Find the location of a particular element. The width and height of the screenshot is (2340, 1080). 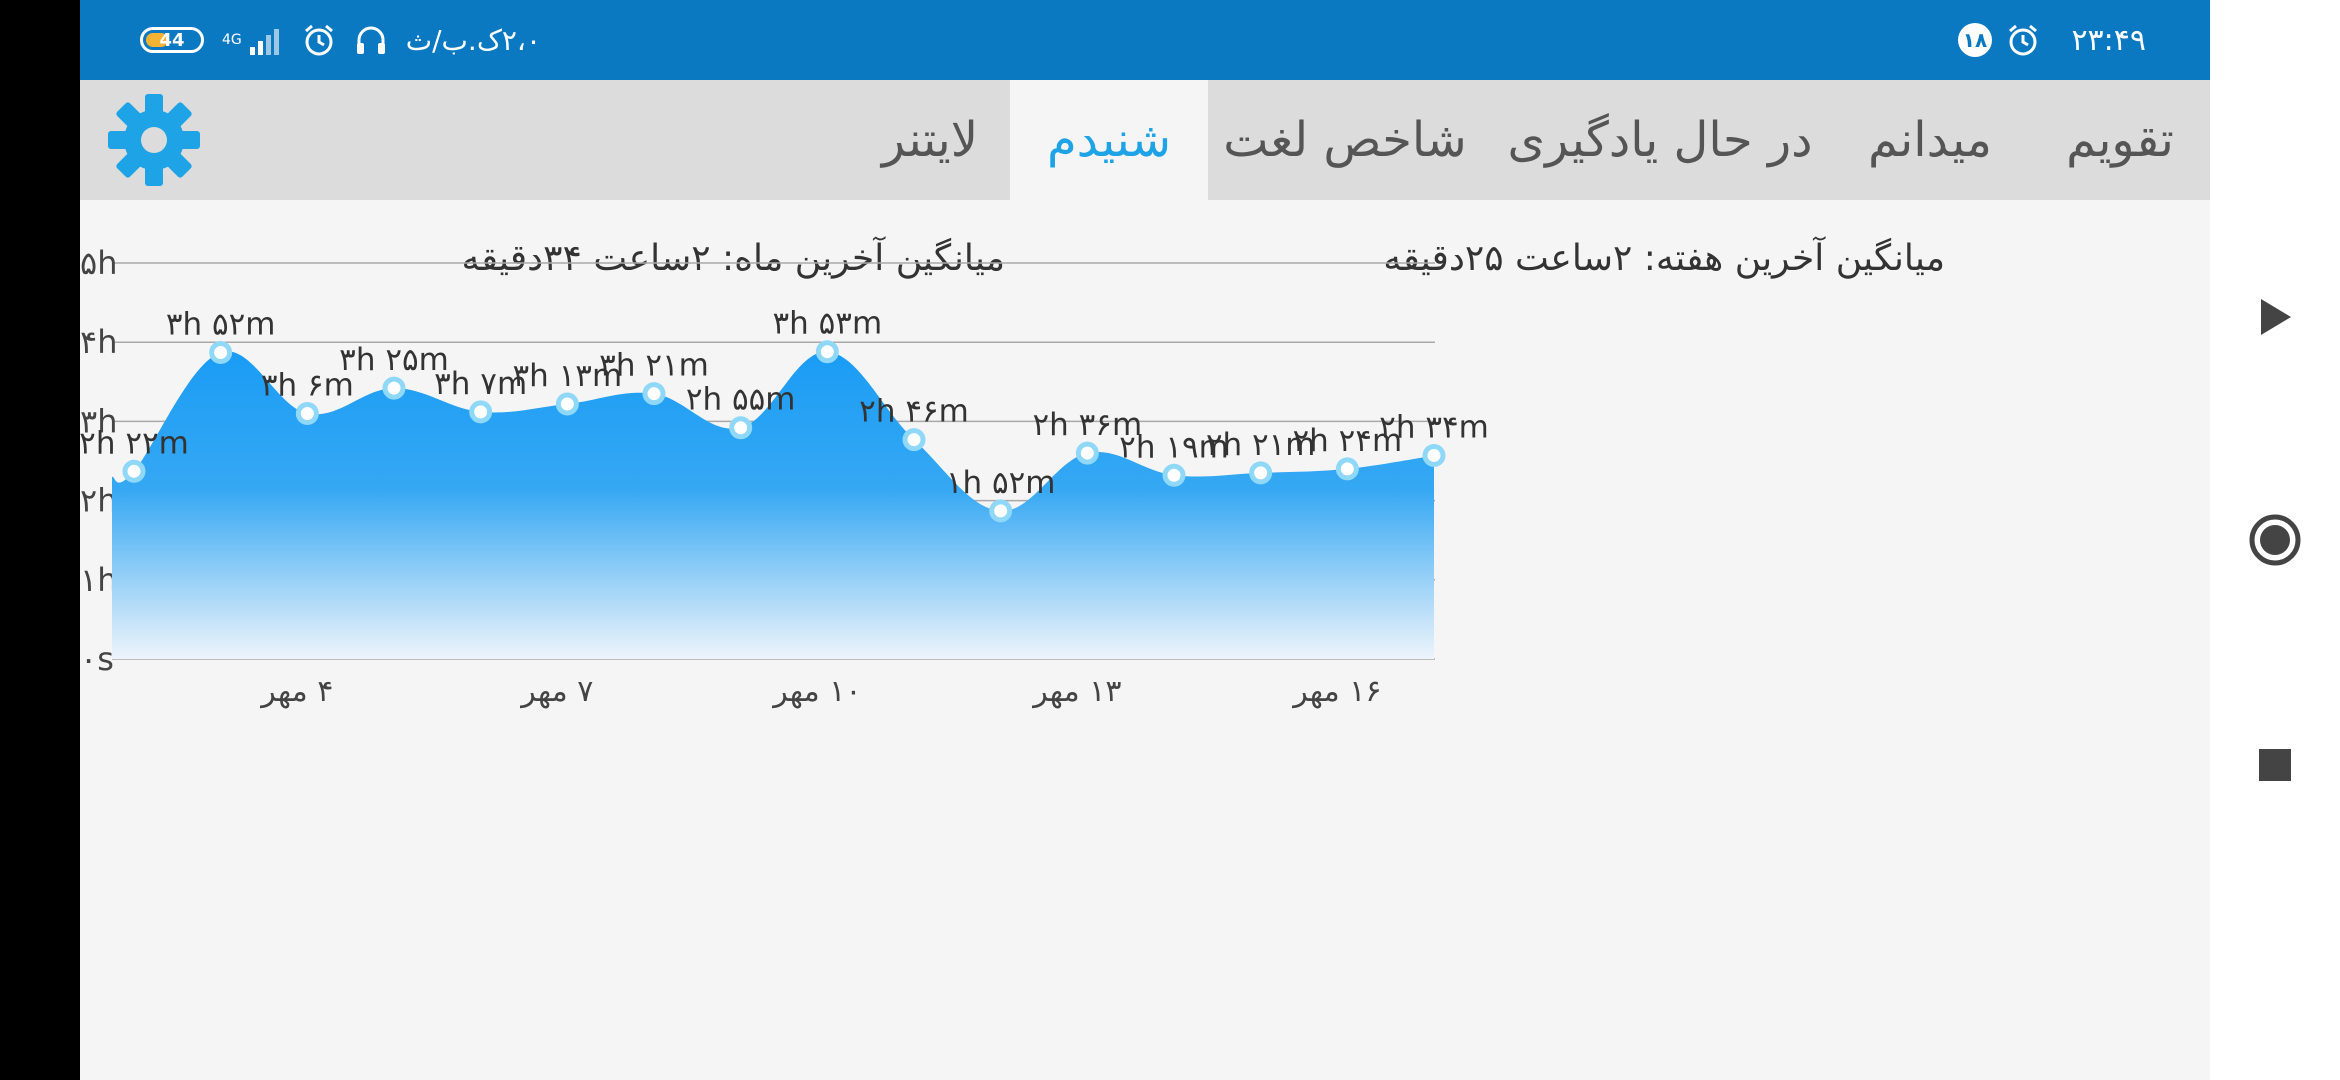

battery-icon: 44 is located at coordinates (172, 40).